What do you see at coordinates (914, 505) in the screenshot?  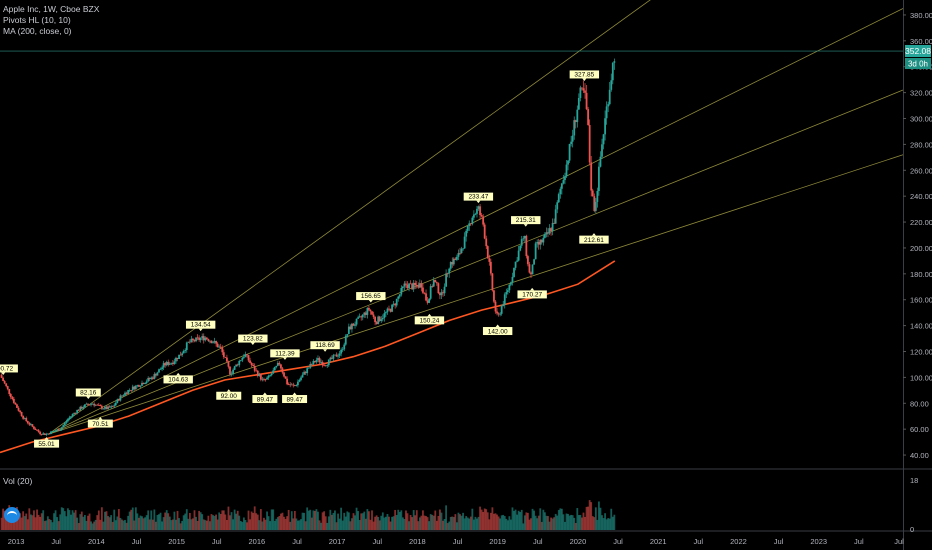 I see `volume-axis: 0 18` at bounding box center [914, 505].